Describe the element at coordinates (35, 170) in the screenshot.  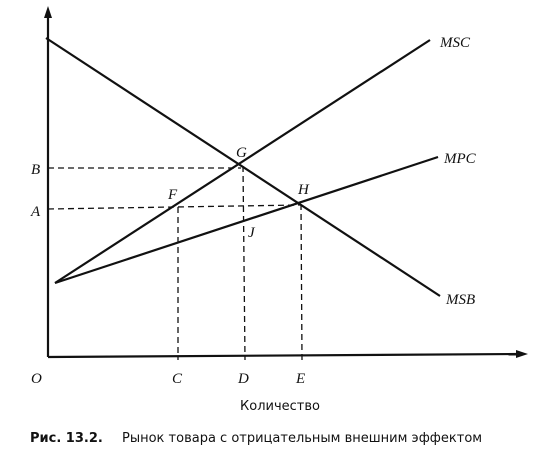
I see `y-mark: B` at that location.